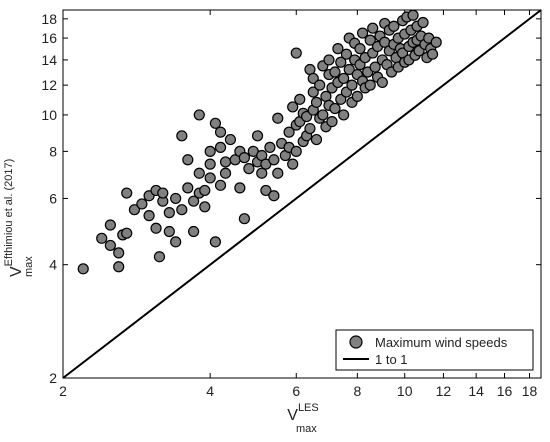 Image resolution: width=550 pixels, height=442 pixels. Describe the element at coordinates (49, 38) in the screenshot. I see `y-tick-label: 16` at that location.